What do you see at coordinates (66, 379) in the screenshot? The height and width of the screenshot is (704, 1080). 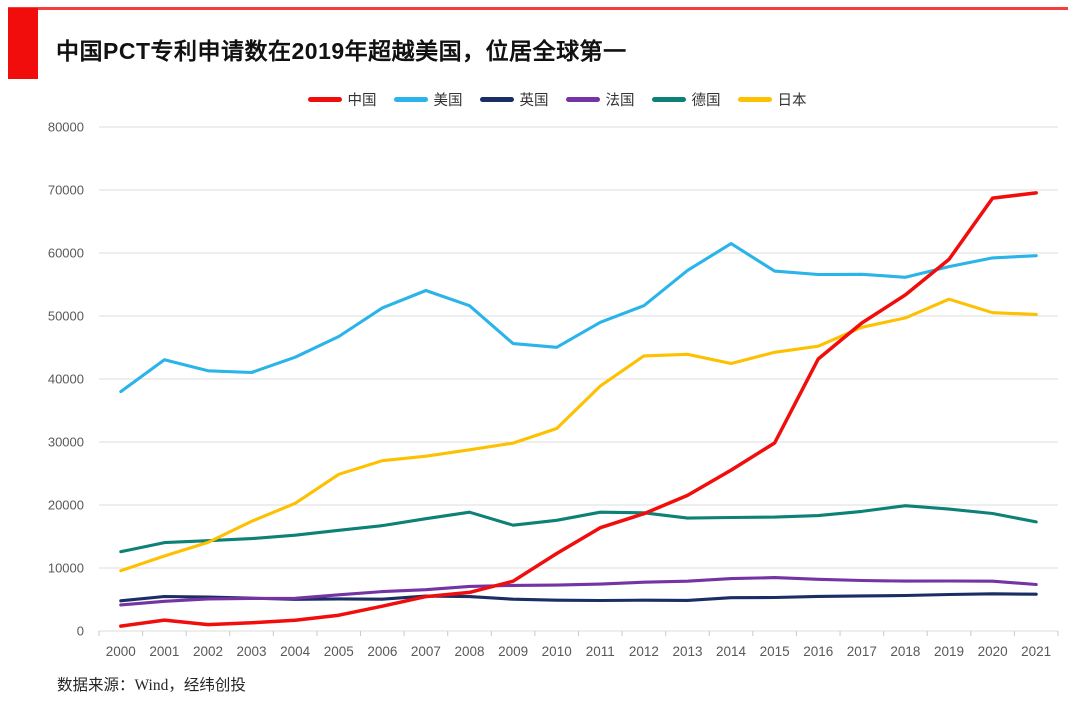 I see `y-tick-label: 40000` at bounding box center [66, 379].